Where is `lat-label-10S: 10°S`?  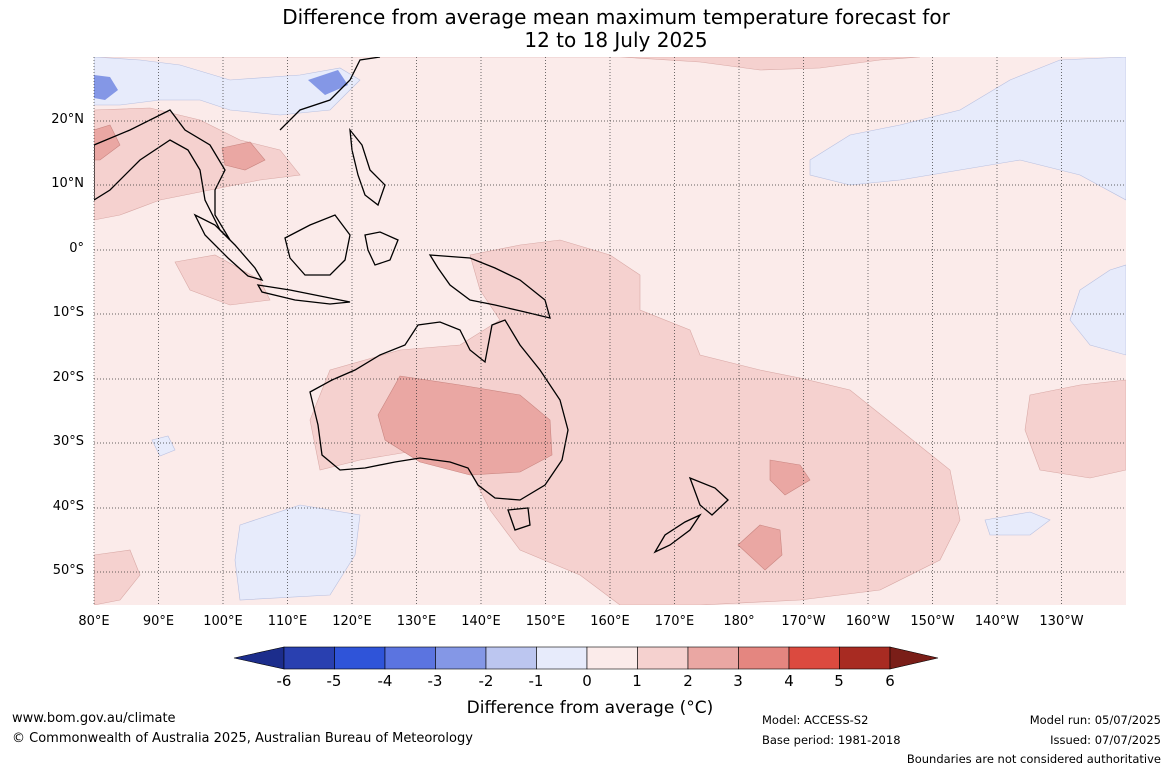 lat-label-10S: 10°S is located at coordinates (68, 312).